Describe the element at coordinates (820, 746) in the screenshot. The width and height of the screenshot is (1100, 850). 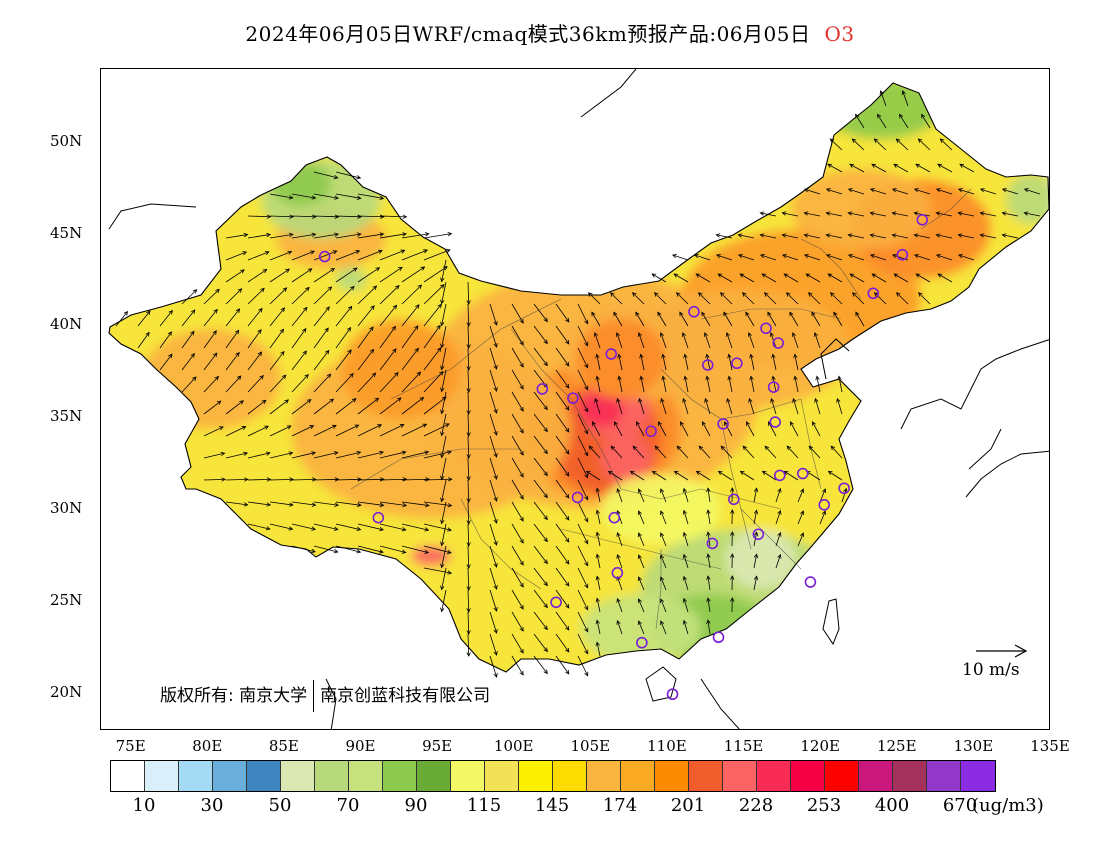
I see `lon-label: 120E` at that location.